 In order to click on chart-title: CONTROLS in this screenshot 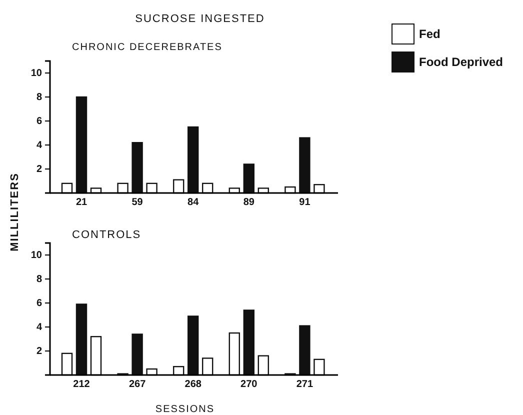, I will do `click(107, 235)`.